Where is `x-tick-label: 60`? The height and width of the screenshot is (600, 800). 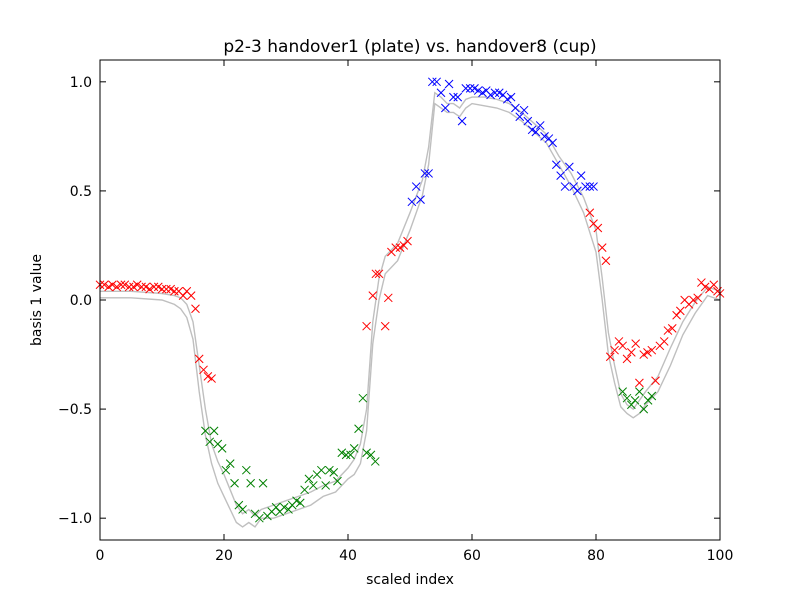 x-tick-label: 60 is located at coordinates (472, 556).